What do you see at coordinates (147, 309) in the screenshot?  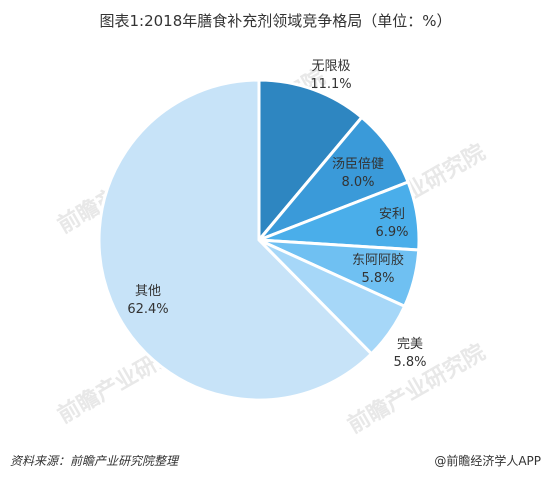 I see `slice-value-label: 62.4%` at bounding box center [147, 309].